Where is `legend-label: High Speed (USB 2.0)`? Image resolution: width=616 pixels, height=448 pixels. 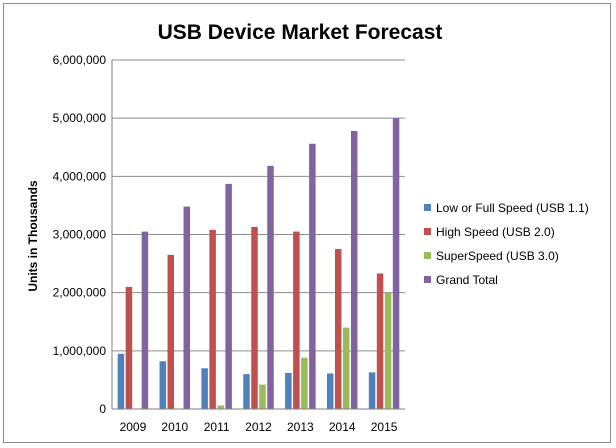
legend-label: High Speed (USB 2.0) is located at coordinates (495, 232).